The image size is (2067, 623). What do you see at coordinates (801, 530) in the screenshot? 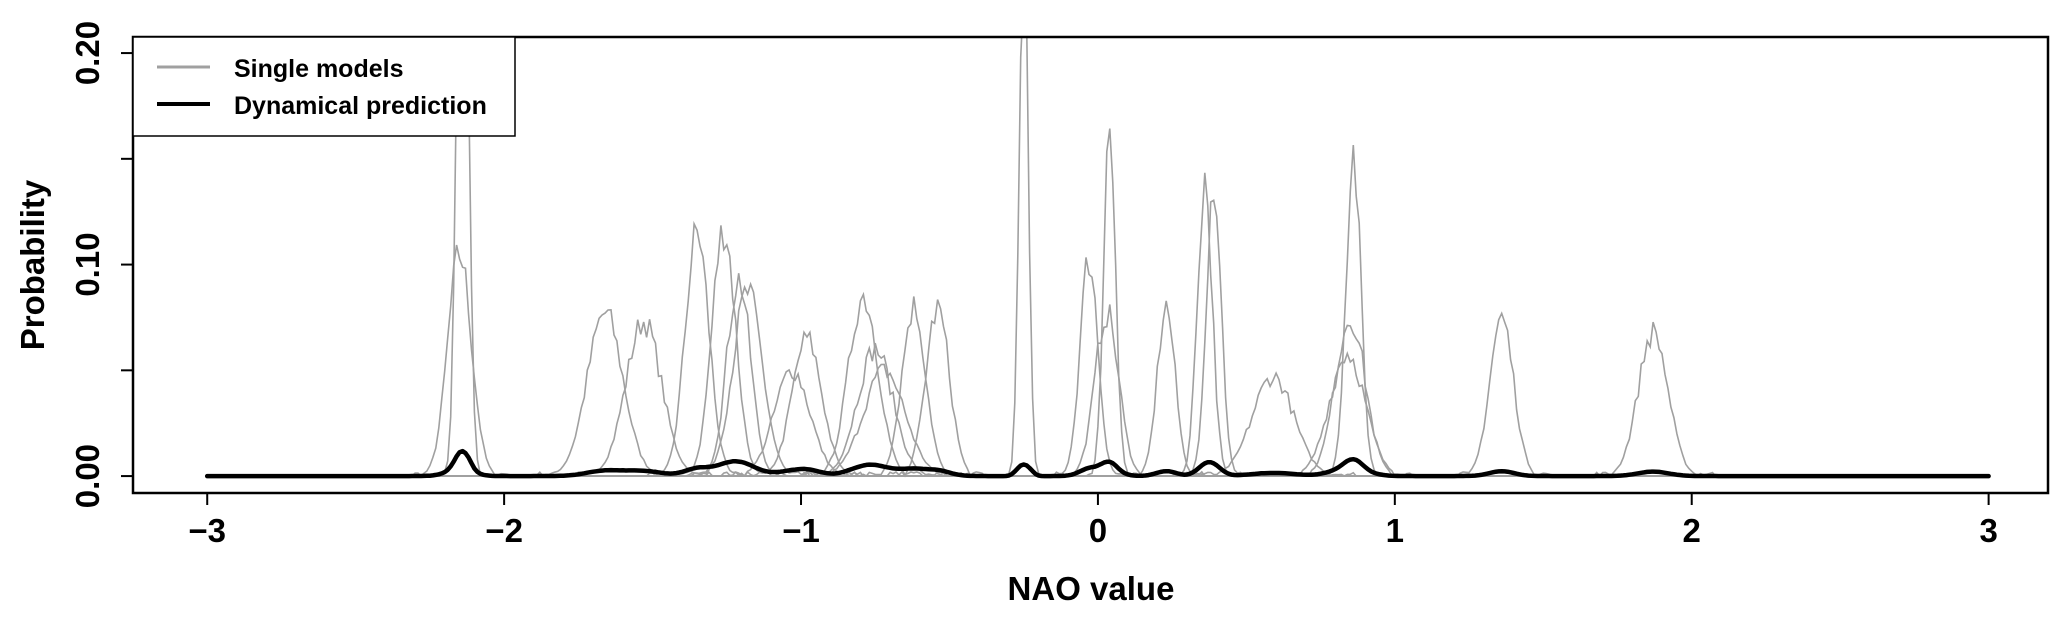
I see `x-tick-label: −1` at bounding box center [801, 530].